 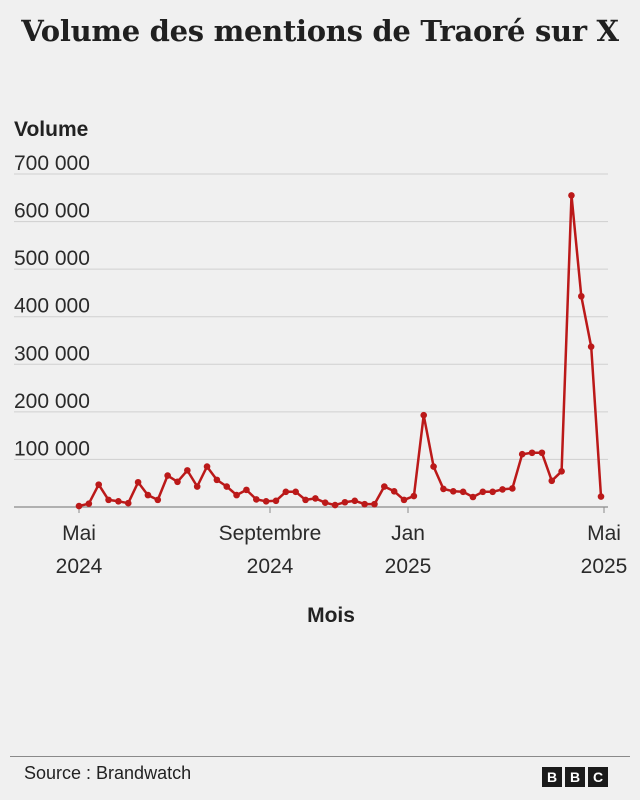 What do you see at coordinates (52, 448) in the screenshot?
I see `y-tick-label: 100 000` at bounding box center [52, 448].